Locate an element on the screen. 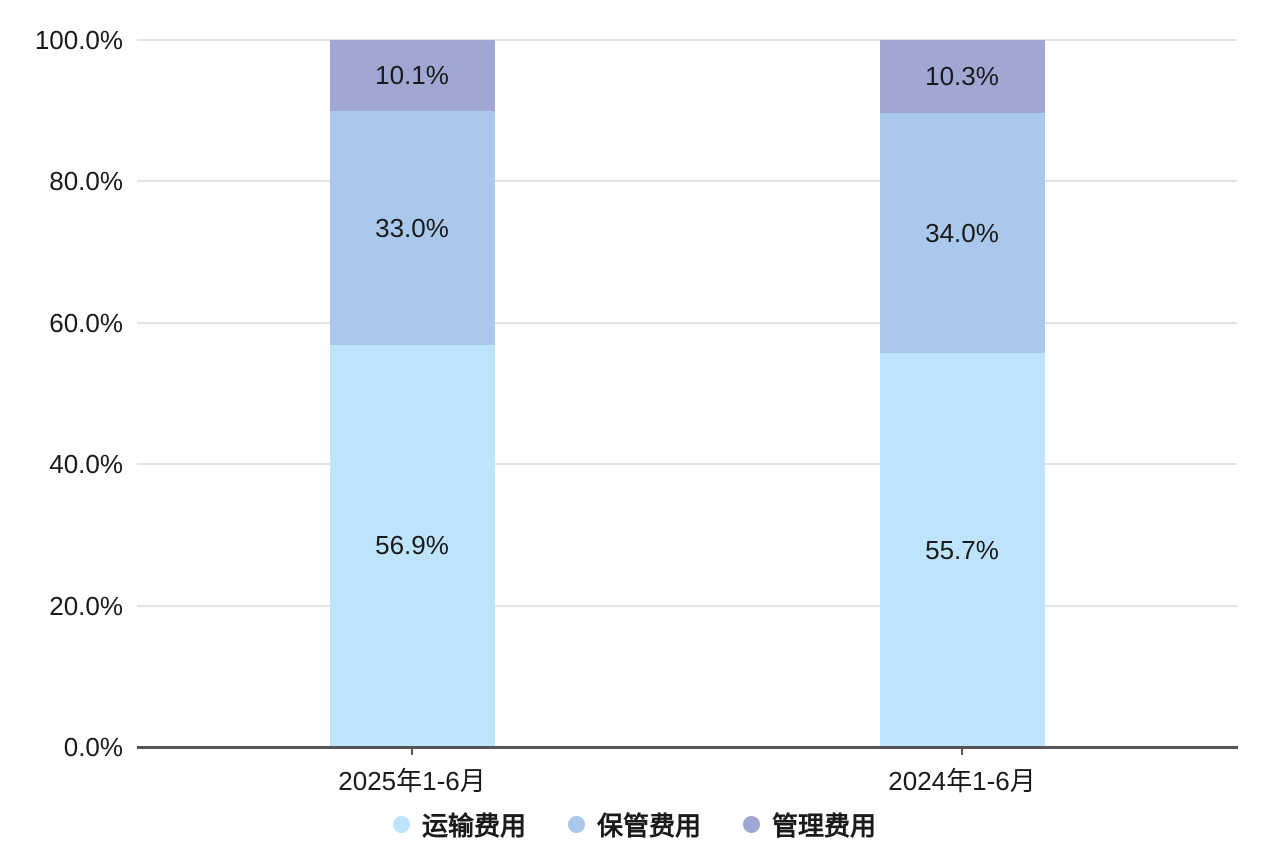  legend-item-label: 运输费用 is located at coordinates (473, 826).